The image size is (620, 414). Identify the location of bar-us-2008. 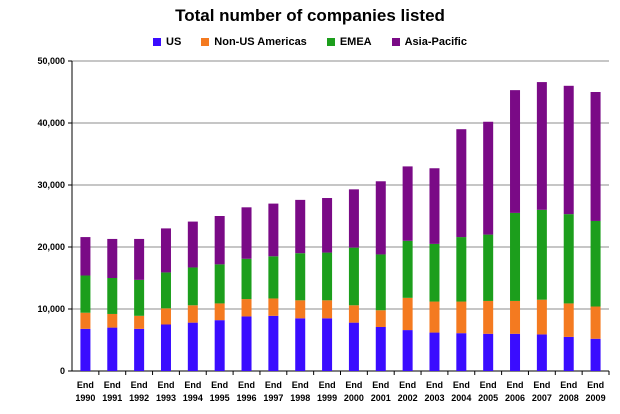
(568, 353).